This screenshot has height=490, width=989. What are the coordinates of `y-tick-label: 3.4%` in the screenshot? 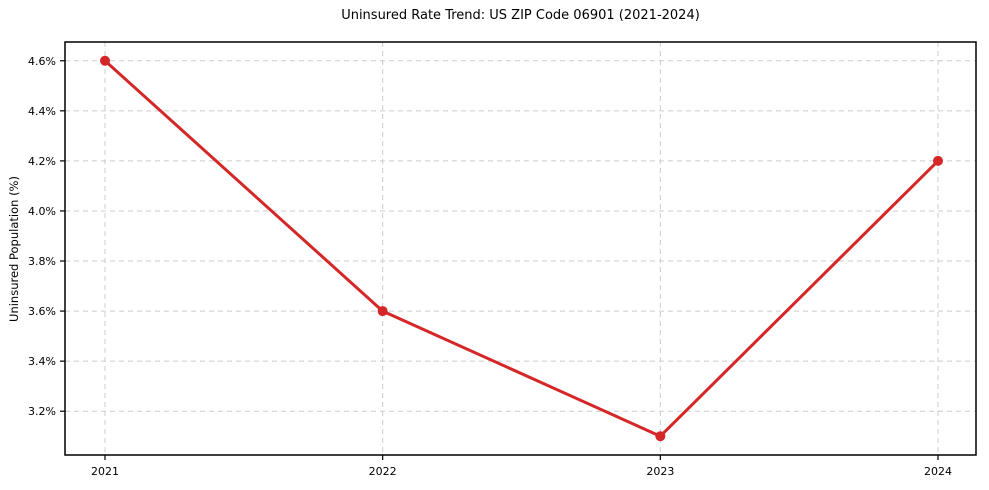 It's located at (42, 361).